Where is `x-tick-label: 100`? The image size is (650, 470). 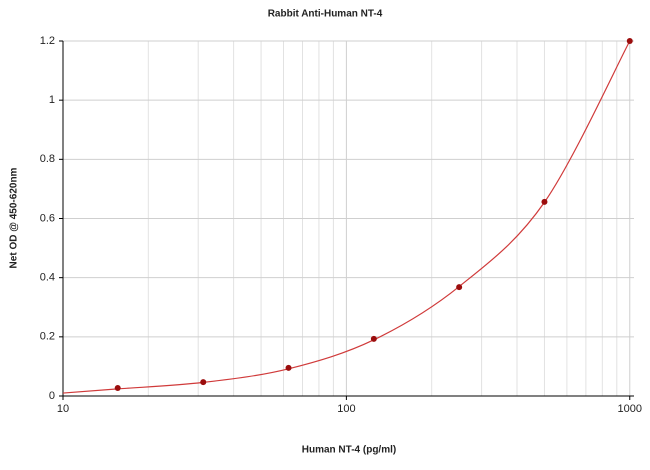 x-tick-label: 100 is located at coordinates (346, 409).